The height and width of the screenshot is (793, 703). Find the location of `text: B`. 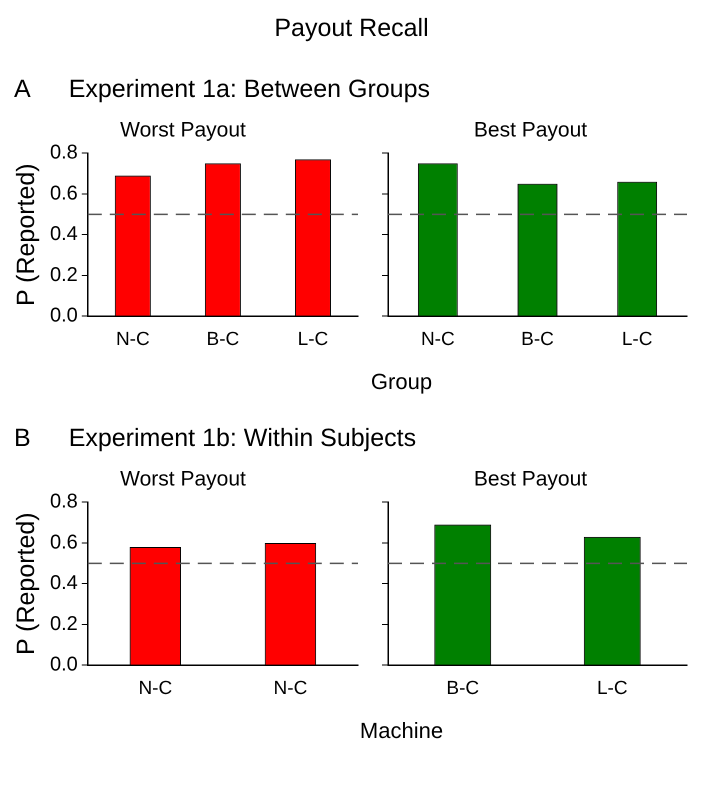

text: B is located at coordinates (22, 438).